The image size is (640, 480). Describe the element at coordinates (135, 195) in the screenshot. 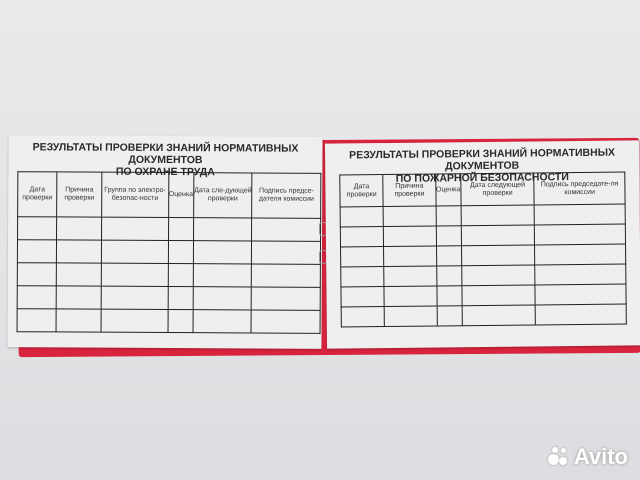

I see `column-header: Группа по электро-безопас-ности` at that location.